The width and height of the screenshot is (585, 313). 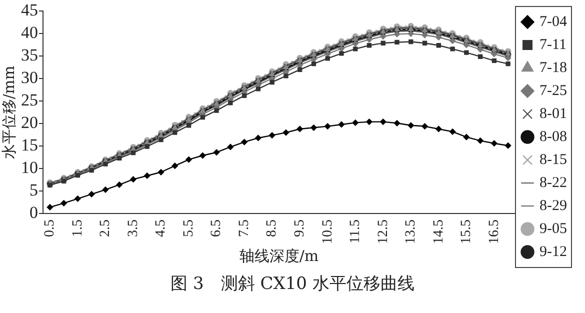 I want to click on x-tick-label: 7.5, so click(x=244, y=228).